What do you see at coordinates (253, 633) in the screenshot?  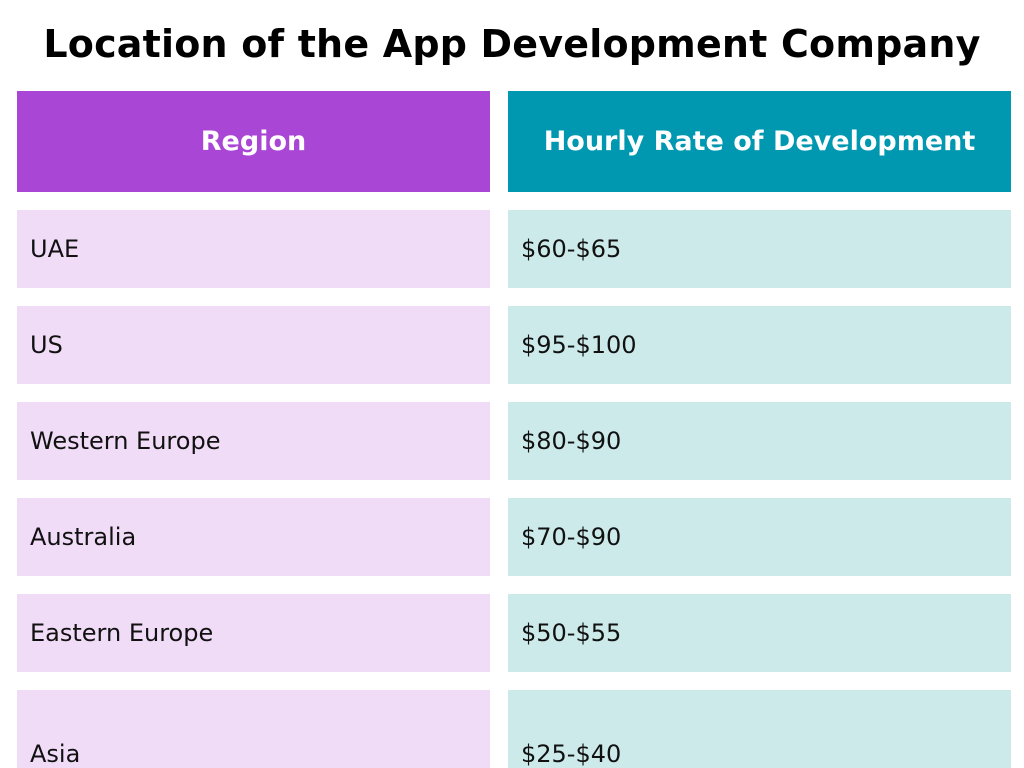 I see `region-cell: Eastern Europe` at bounding box center [253, 633].